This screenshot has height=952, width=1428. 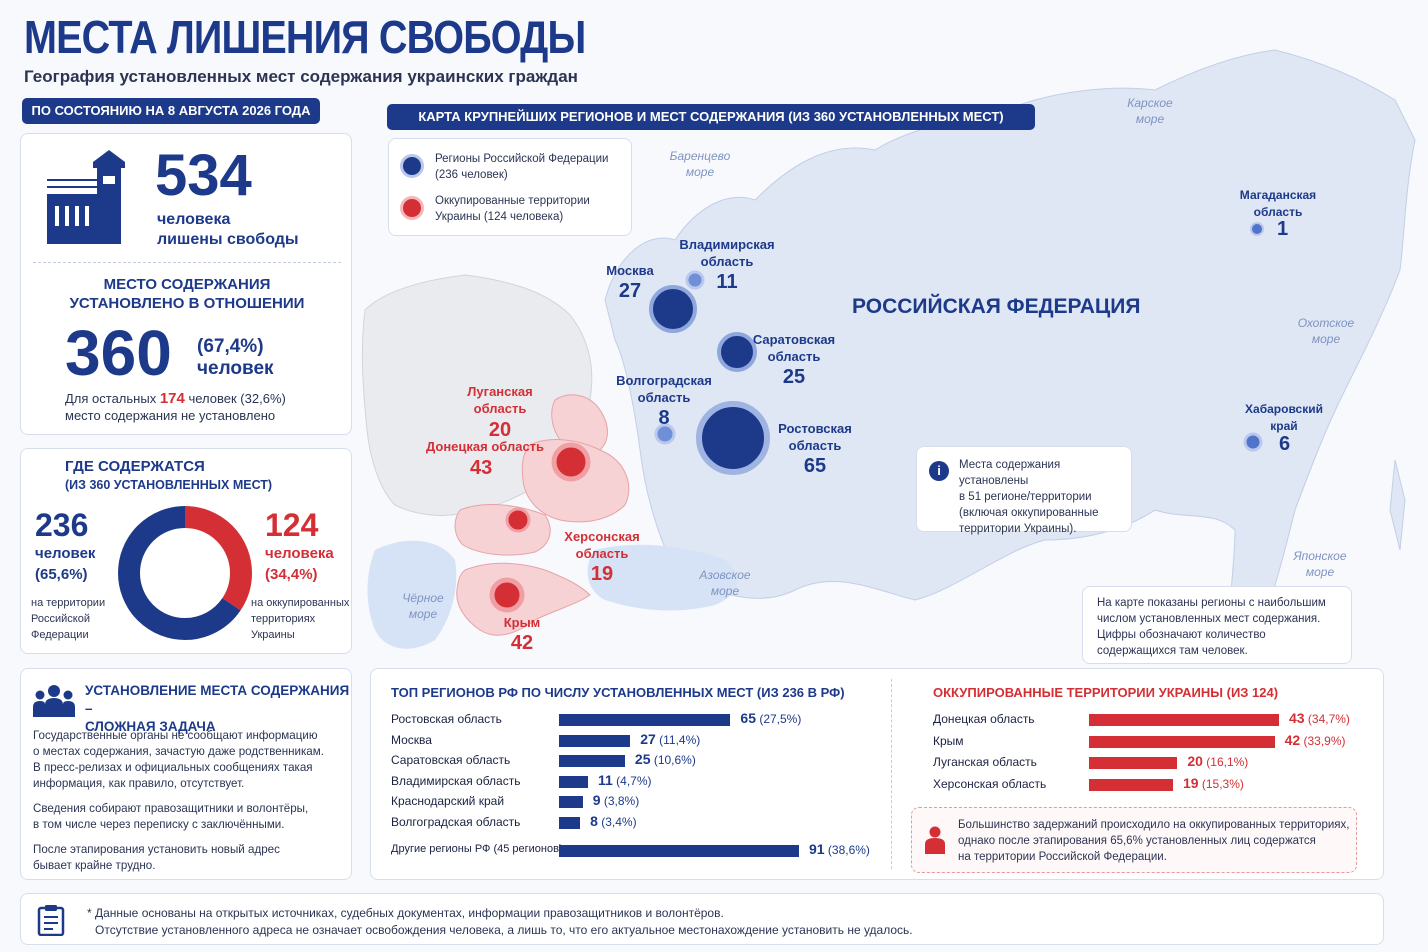 I want to click on label-khabarovsk: Хабаровский край, so click(x=1284, y=417).